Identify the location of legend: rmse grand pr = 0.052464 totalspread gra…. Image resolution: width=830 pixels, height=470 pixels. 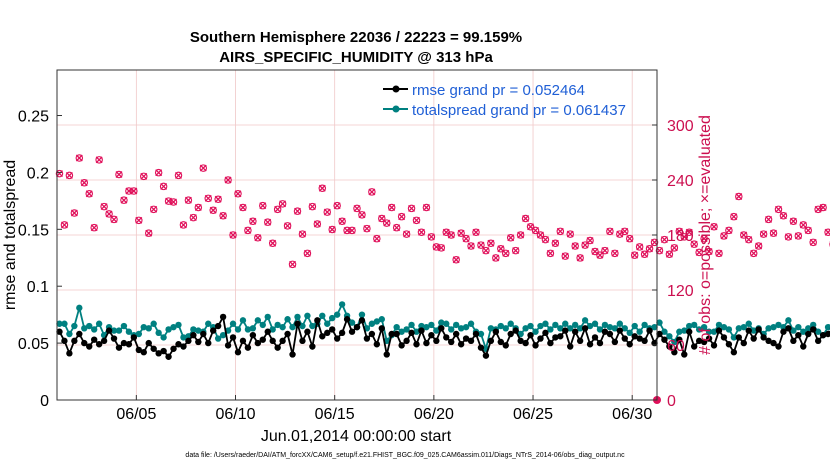
(504, 100).